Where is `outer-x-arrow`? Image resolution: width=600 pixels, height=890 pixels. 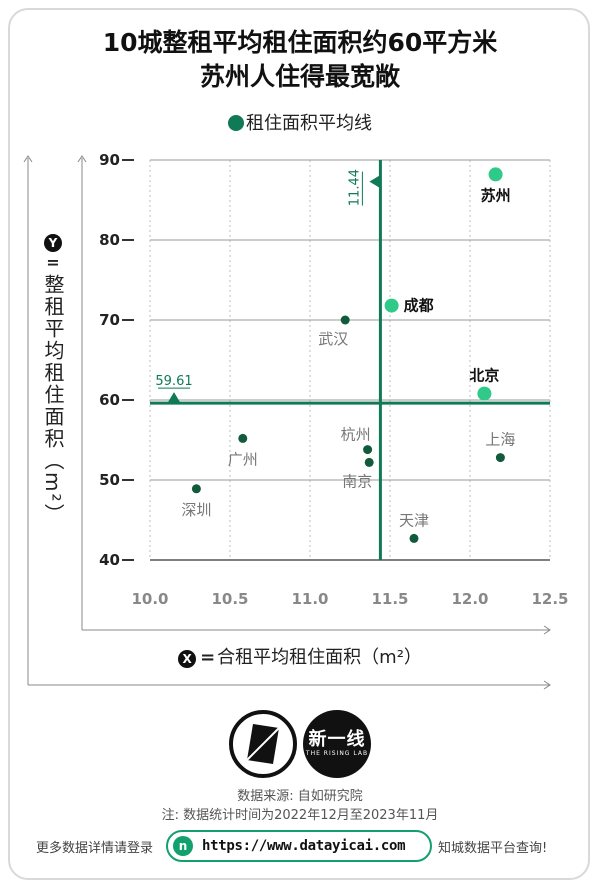
outer-x-arrow is located at coordinates (547, 685).